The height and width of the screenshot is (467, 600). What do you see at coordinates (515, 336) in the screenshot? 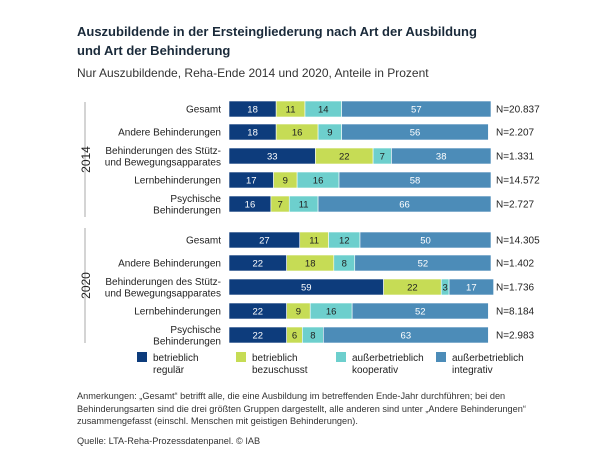
I see `sample-size-label: N=2.983` at bounding box center [515, 336].